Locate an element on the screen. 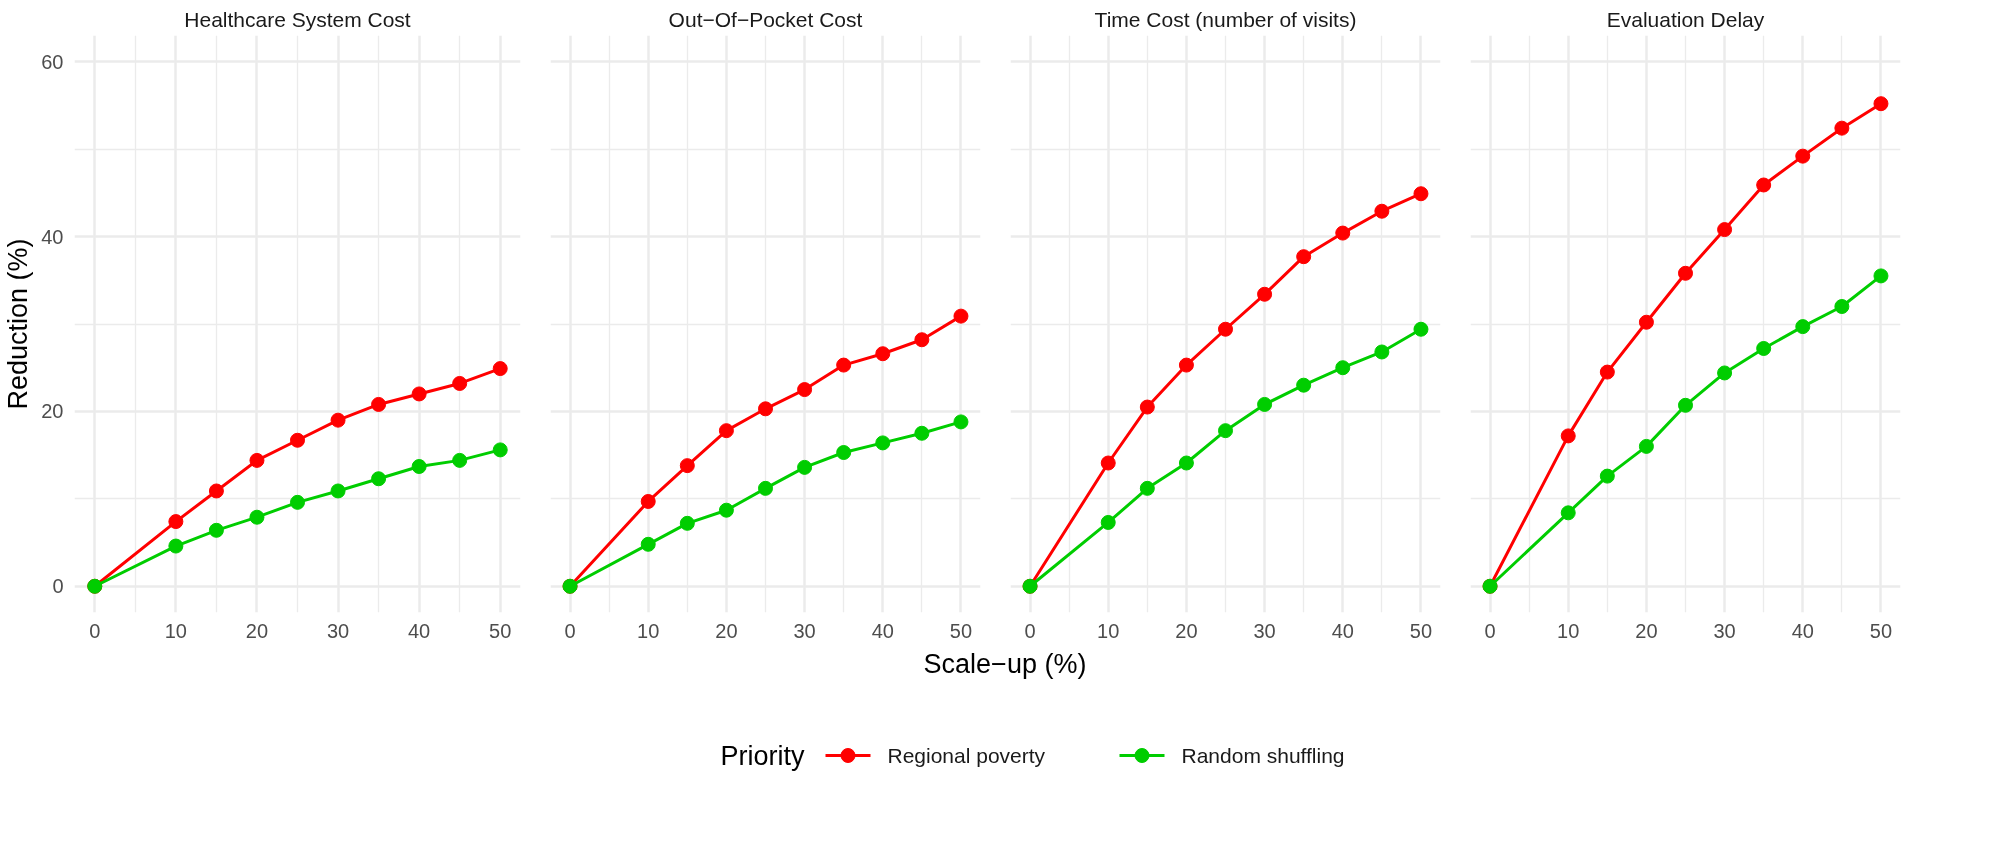  y-tick-label: 0 is located at coordinates (58, 586).